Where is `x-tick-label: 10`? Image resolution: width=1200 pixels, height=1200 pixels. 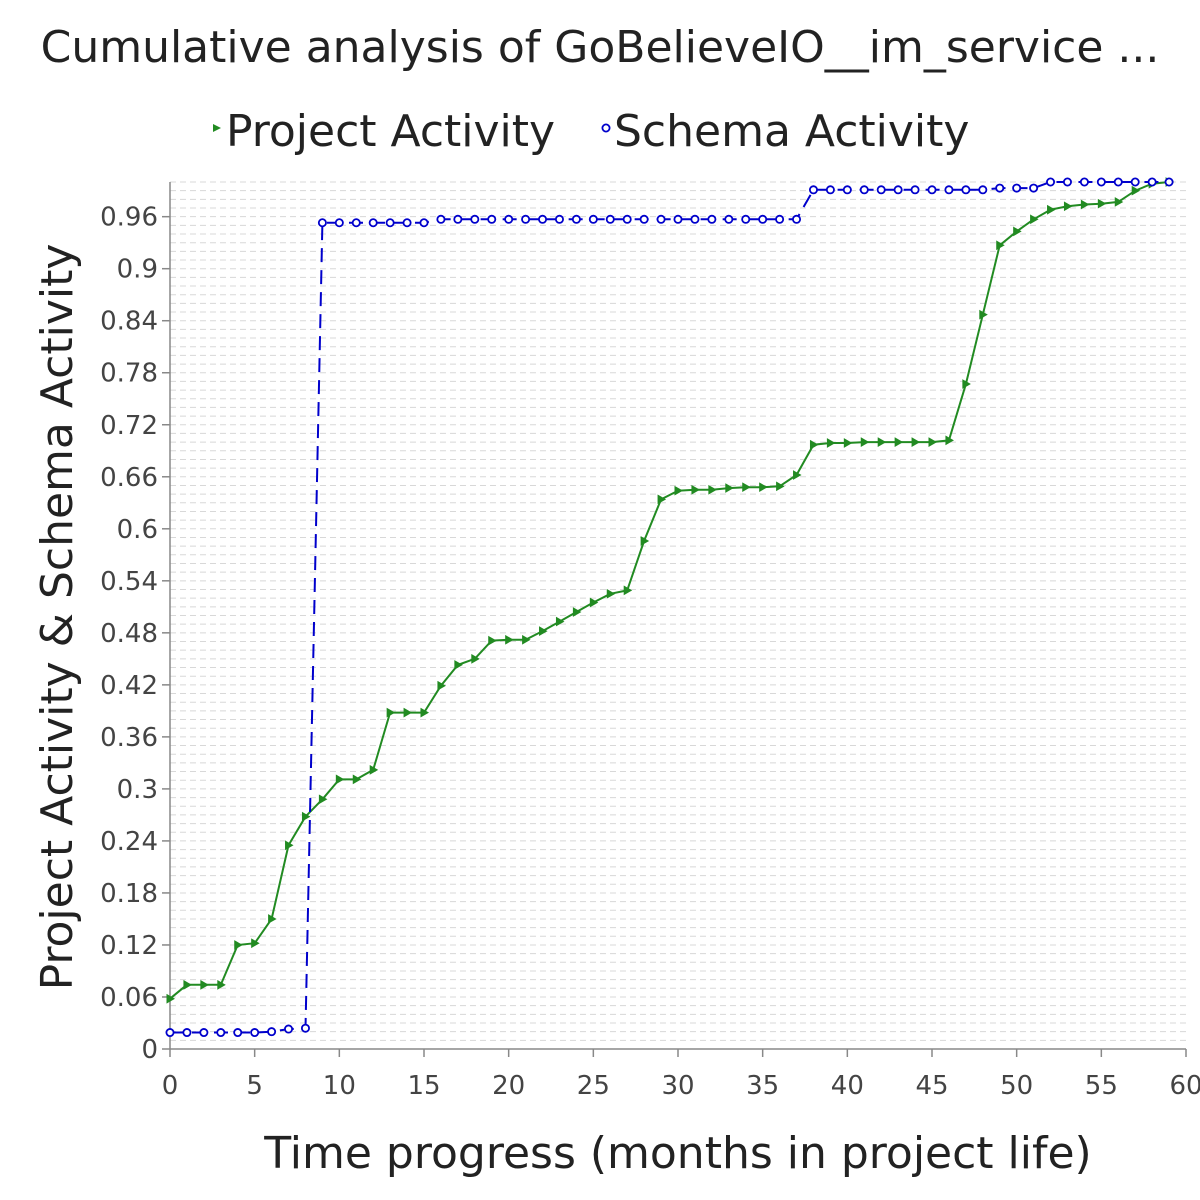
x-tick-label: 10 is located at coordinates (339, 1086).